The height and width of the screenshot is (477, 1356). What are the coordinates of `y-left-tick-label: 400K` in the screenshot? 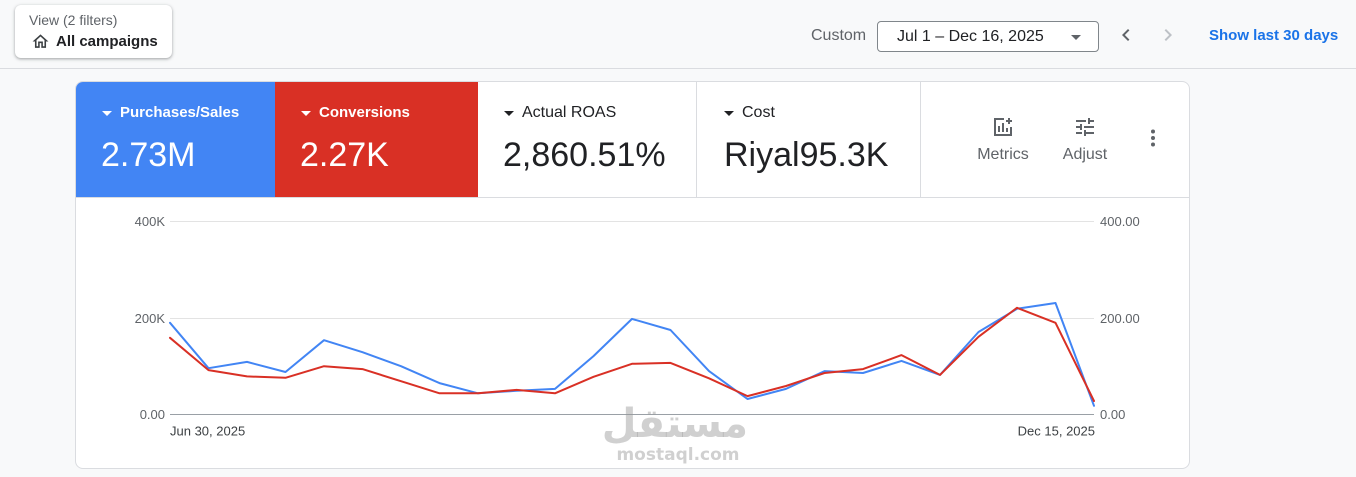 It's located at (150, 221).